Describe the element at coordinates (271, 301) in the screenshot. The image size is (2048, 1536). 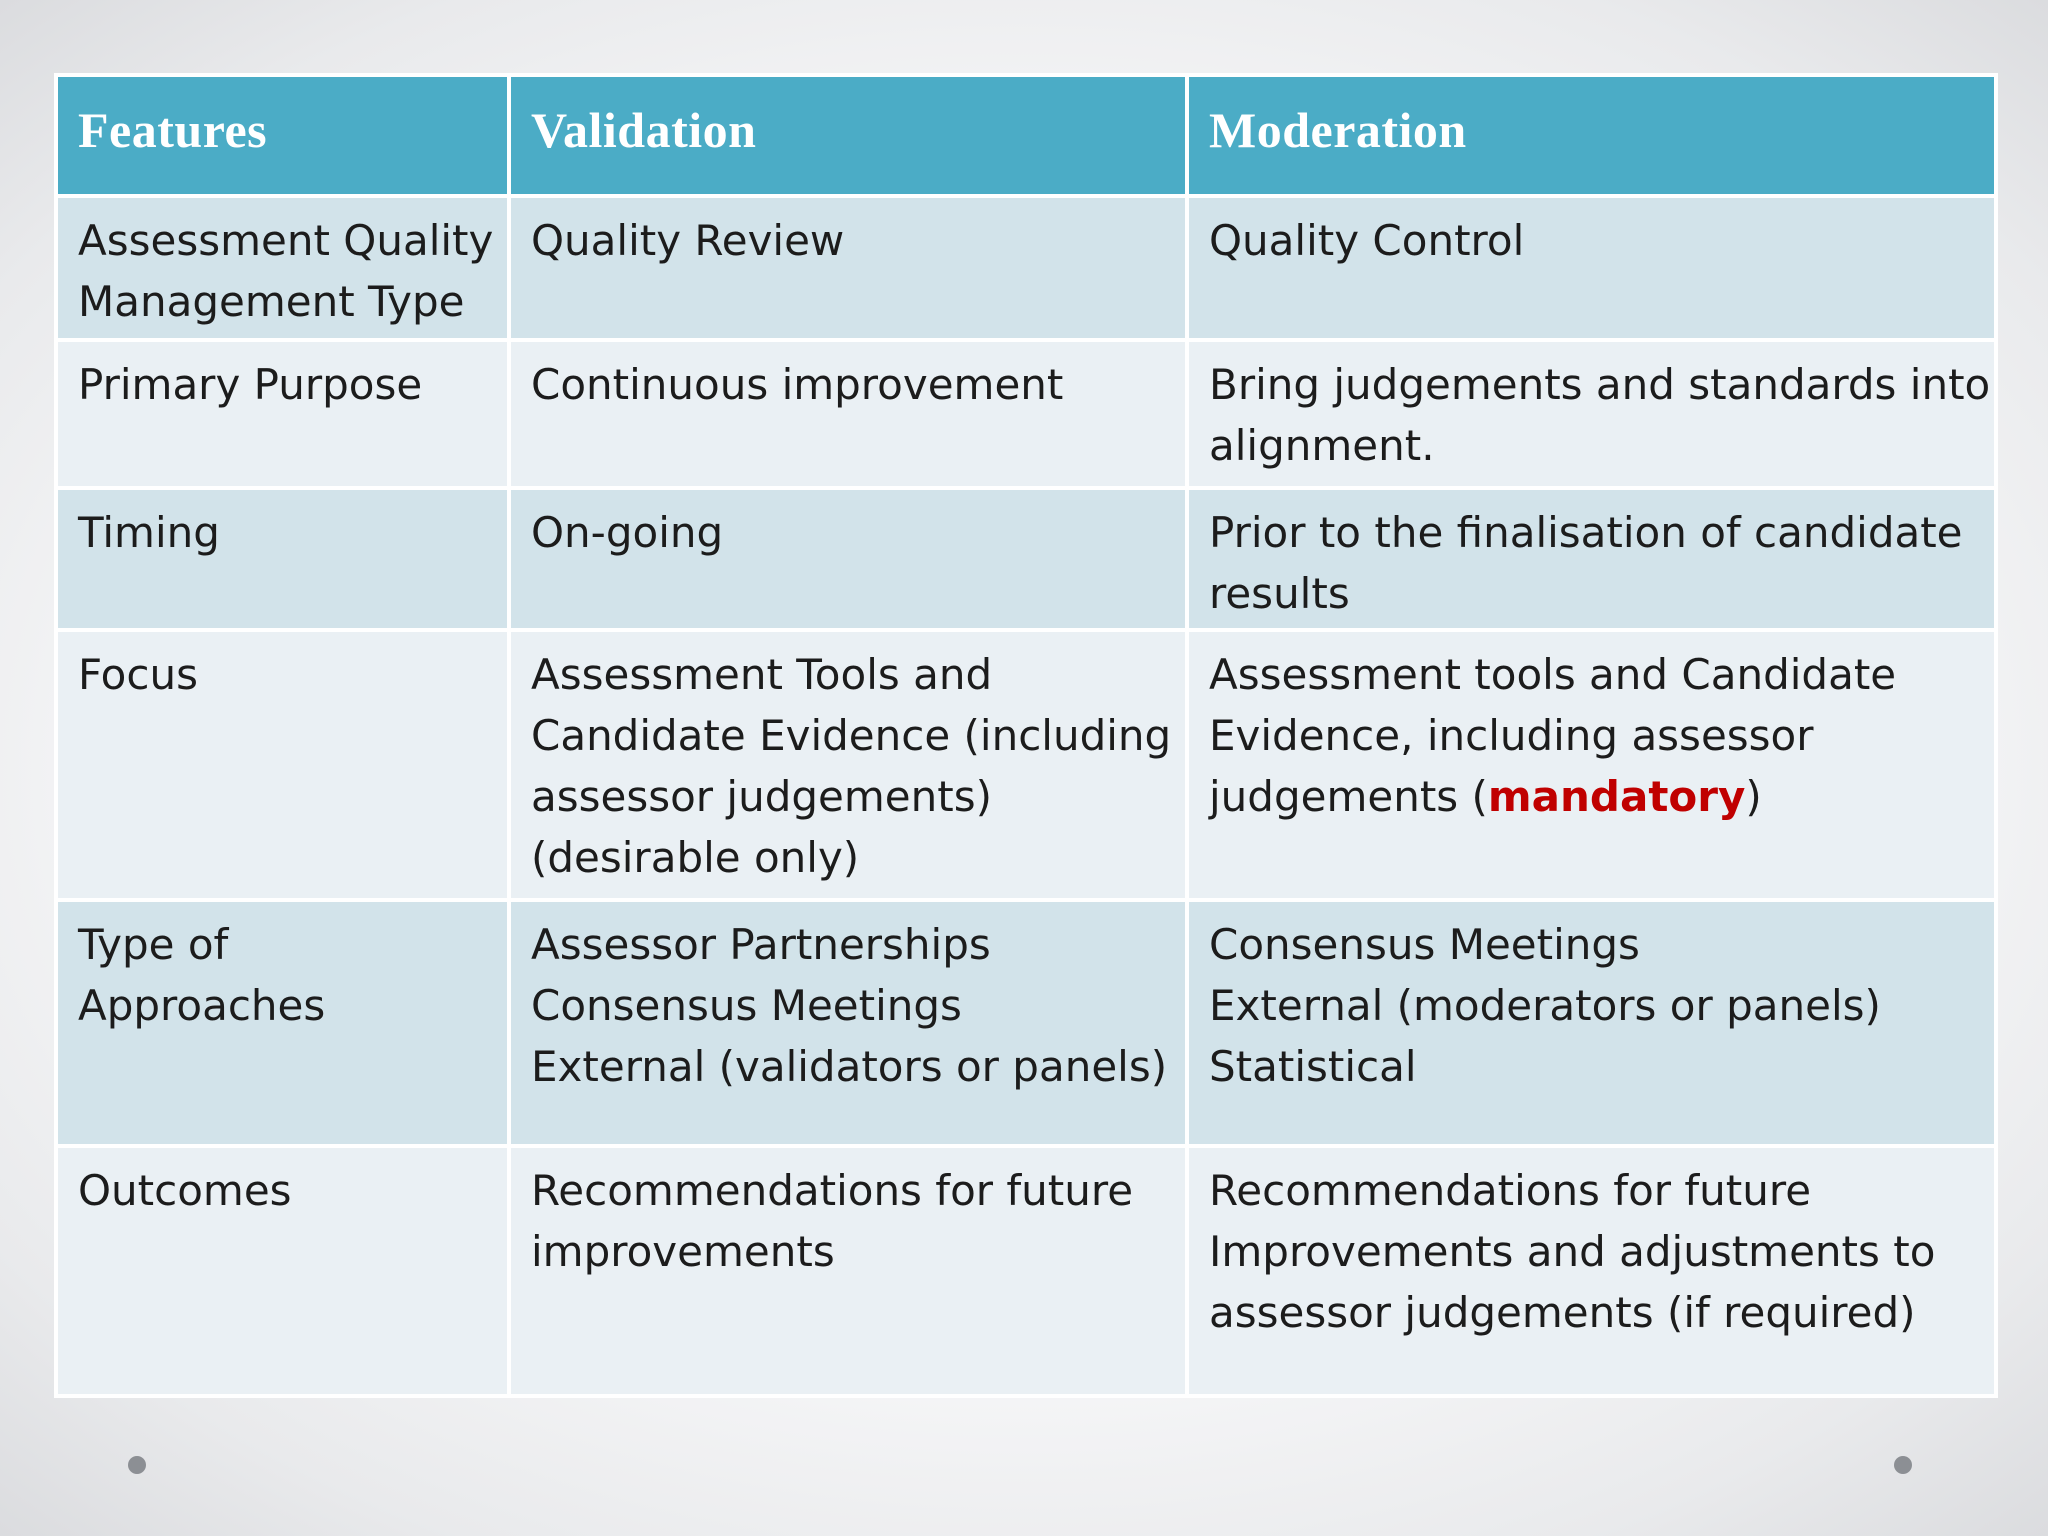
I see `cell-line: Management Type` at that location.